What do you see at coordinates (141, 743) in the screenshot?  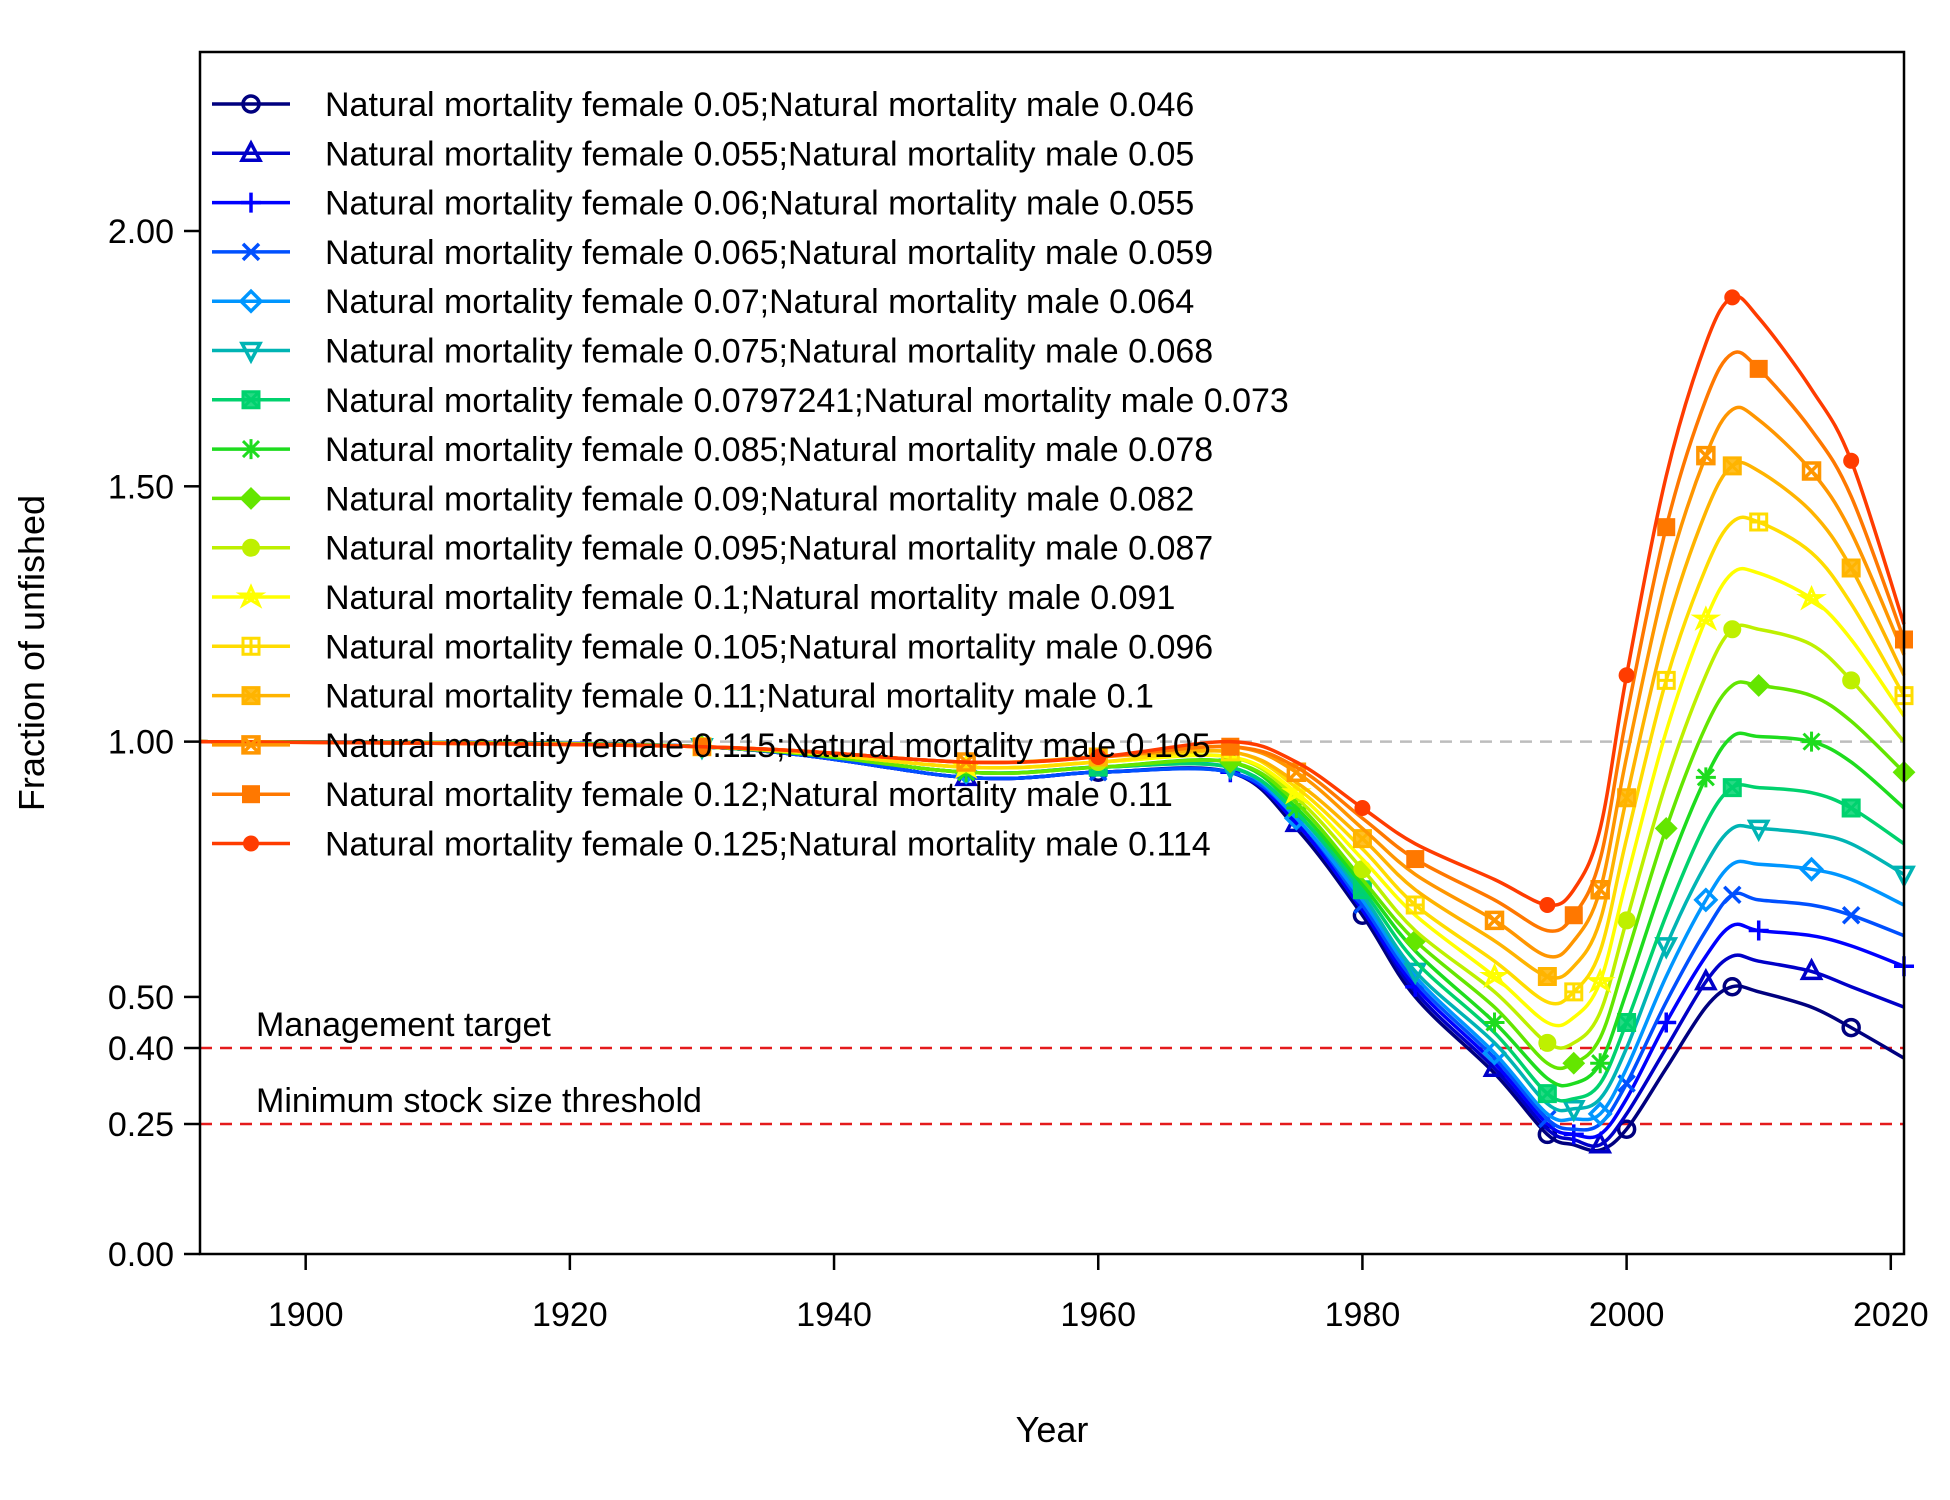 I see `y-tick-label-4: 1.00` at bounding box center [141, 743].